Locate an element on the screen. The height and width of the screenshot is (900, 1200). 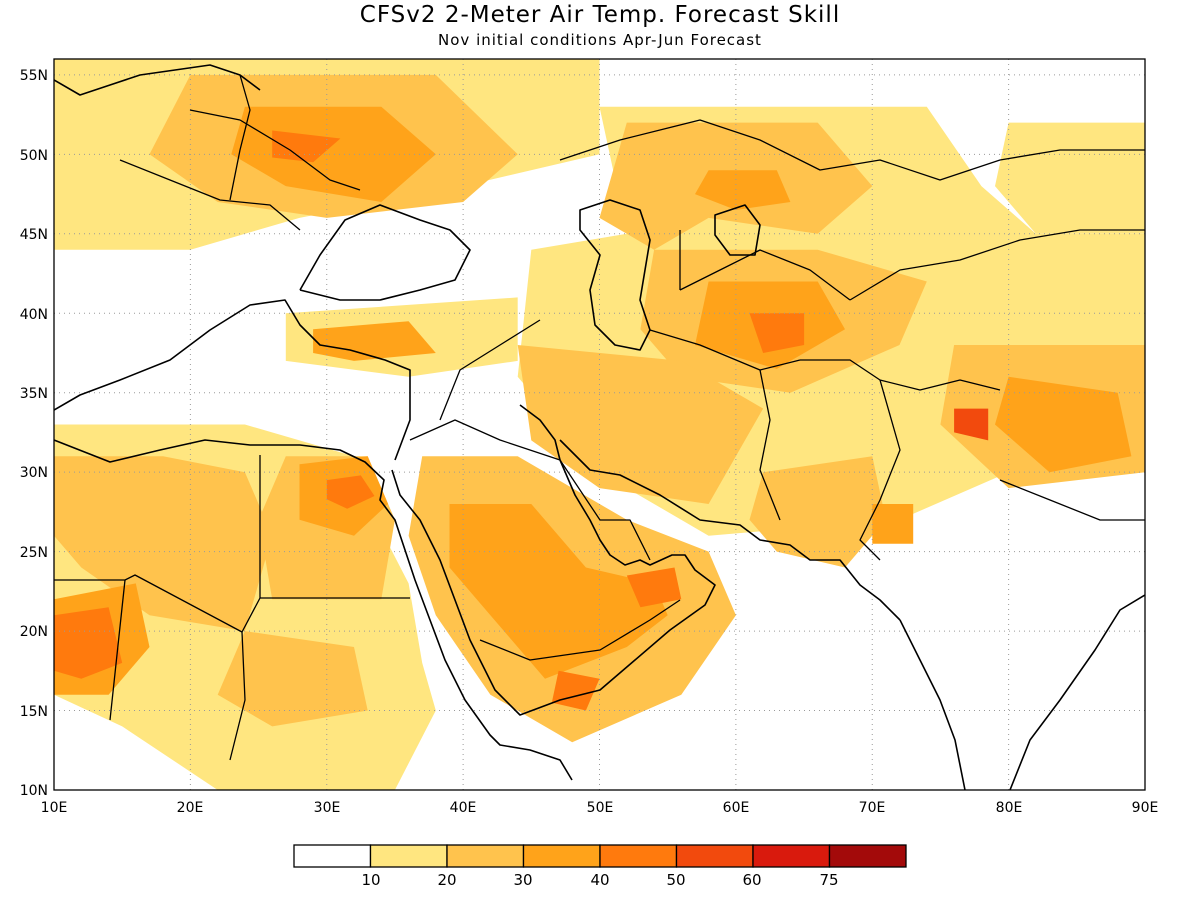
colorbar-label: 60 is located at coordinates (751, 880).